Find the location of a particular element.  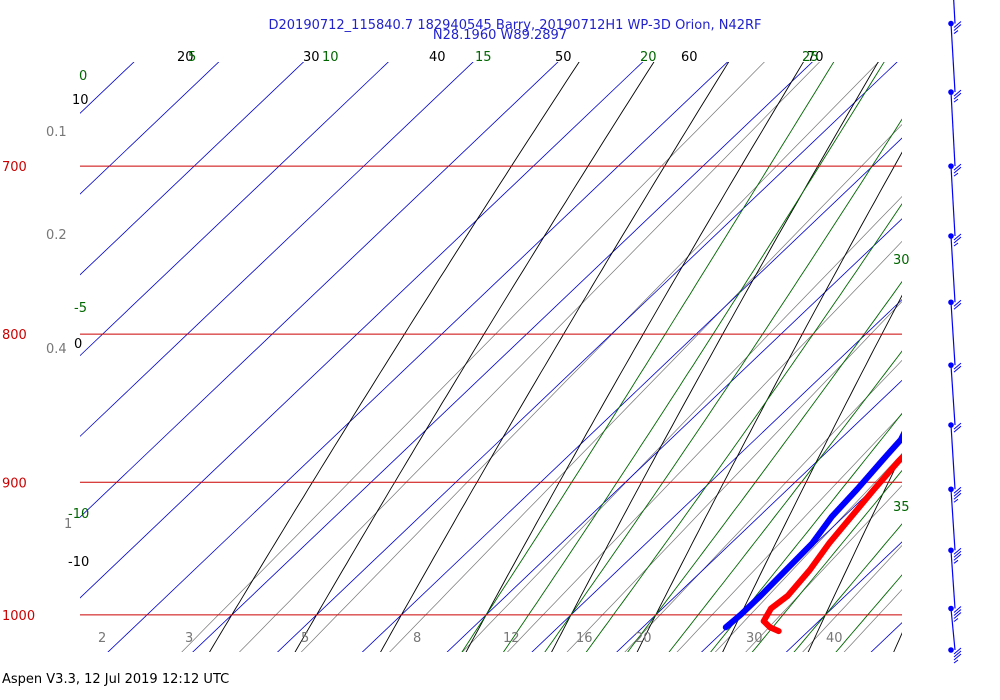

dry-adiabat-label: 60 is located at coordinates (689, 57).